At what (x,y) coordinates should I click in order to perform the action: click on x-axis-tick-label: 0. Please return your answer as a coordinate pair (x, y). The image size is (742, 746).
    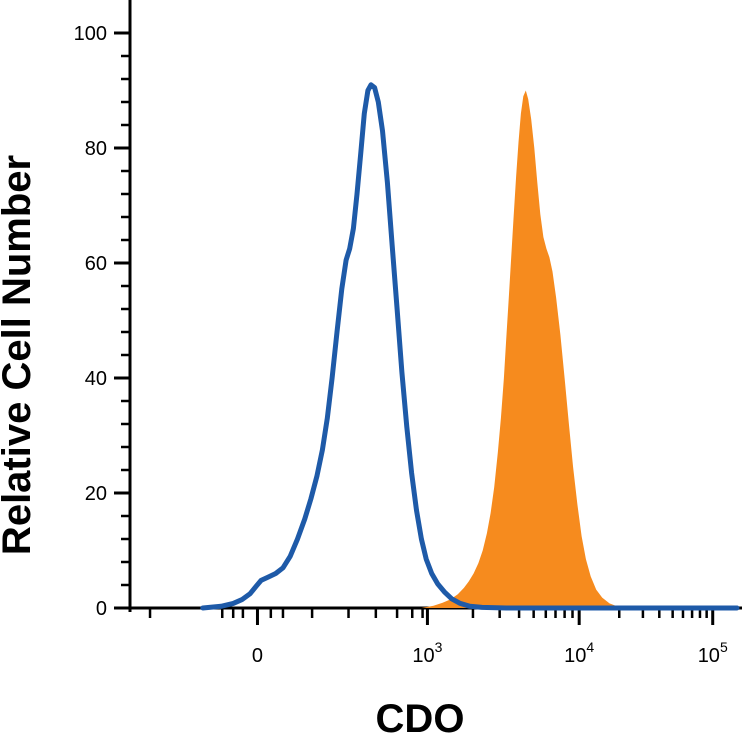
    Looking at the image, I should click on (257, 656).